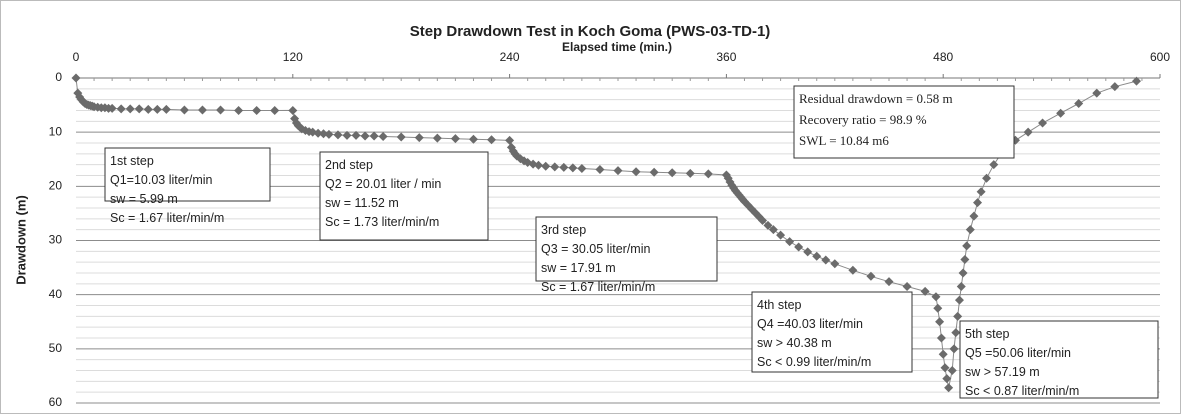 The width and height of the screenshot is (1181, 414). I want to click on y-tick-label: 20, so click(56, 186).